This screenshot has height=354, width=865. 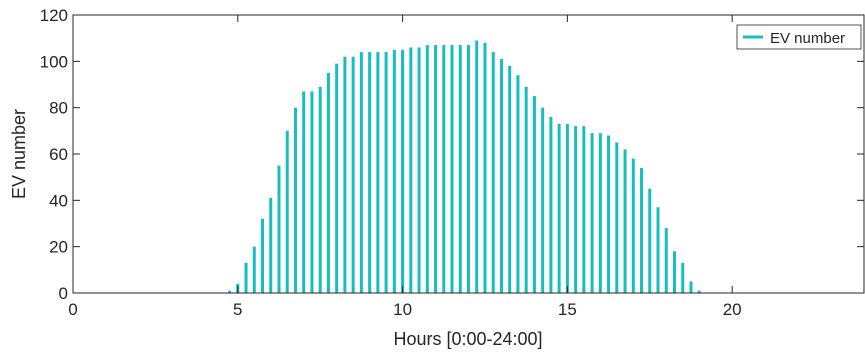 What do you see at coordinates (19, 154) in the screenshot?
I see `y-axis-label: EV number` at bounding box center [19, 154].